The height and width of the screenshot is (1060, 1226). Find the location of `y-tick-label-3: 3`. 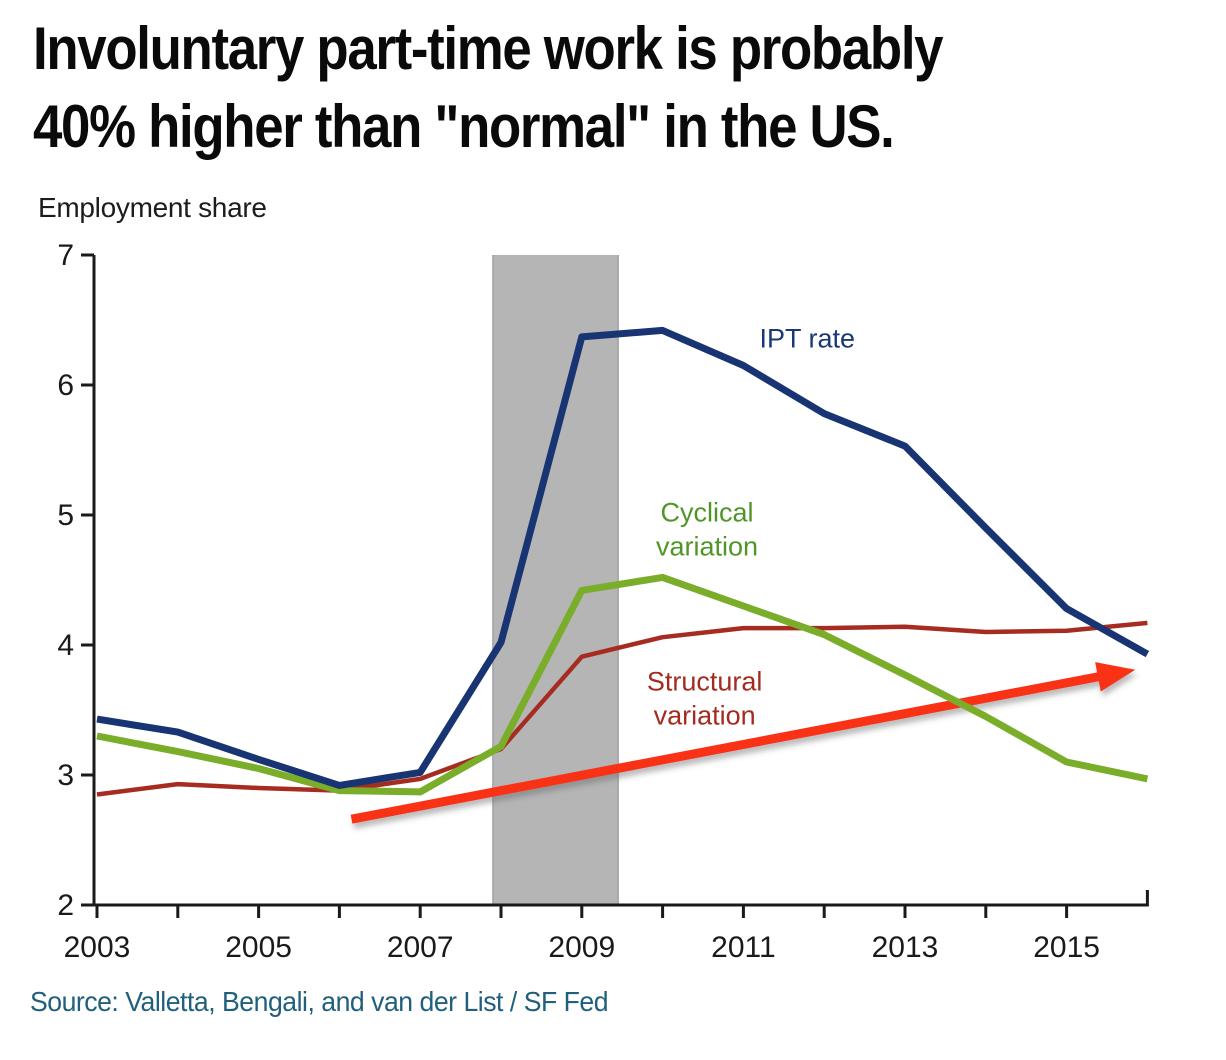

y-tick-label-3: 3 is located at coordinates (65, 775).